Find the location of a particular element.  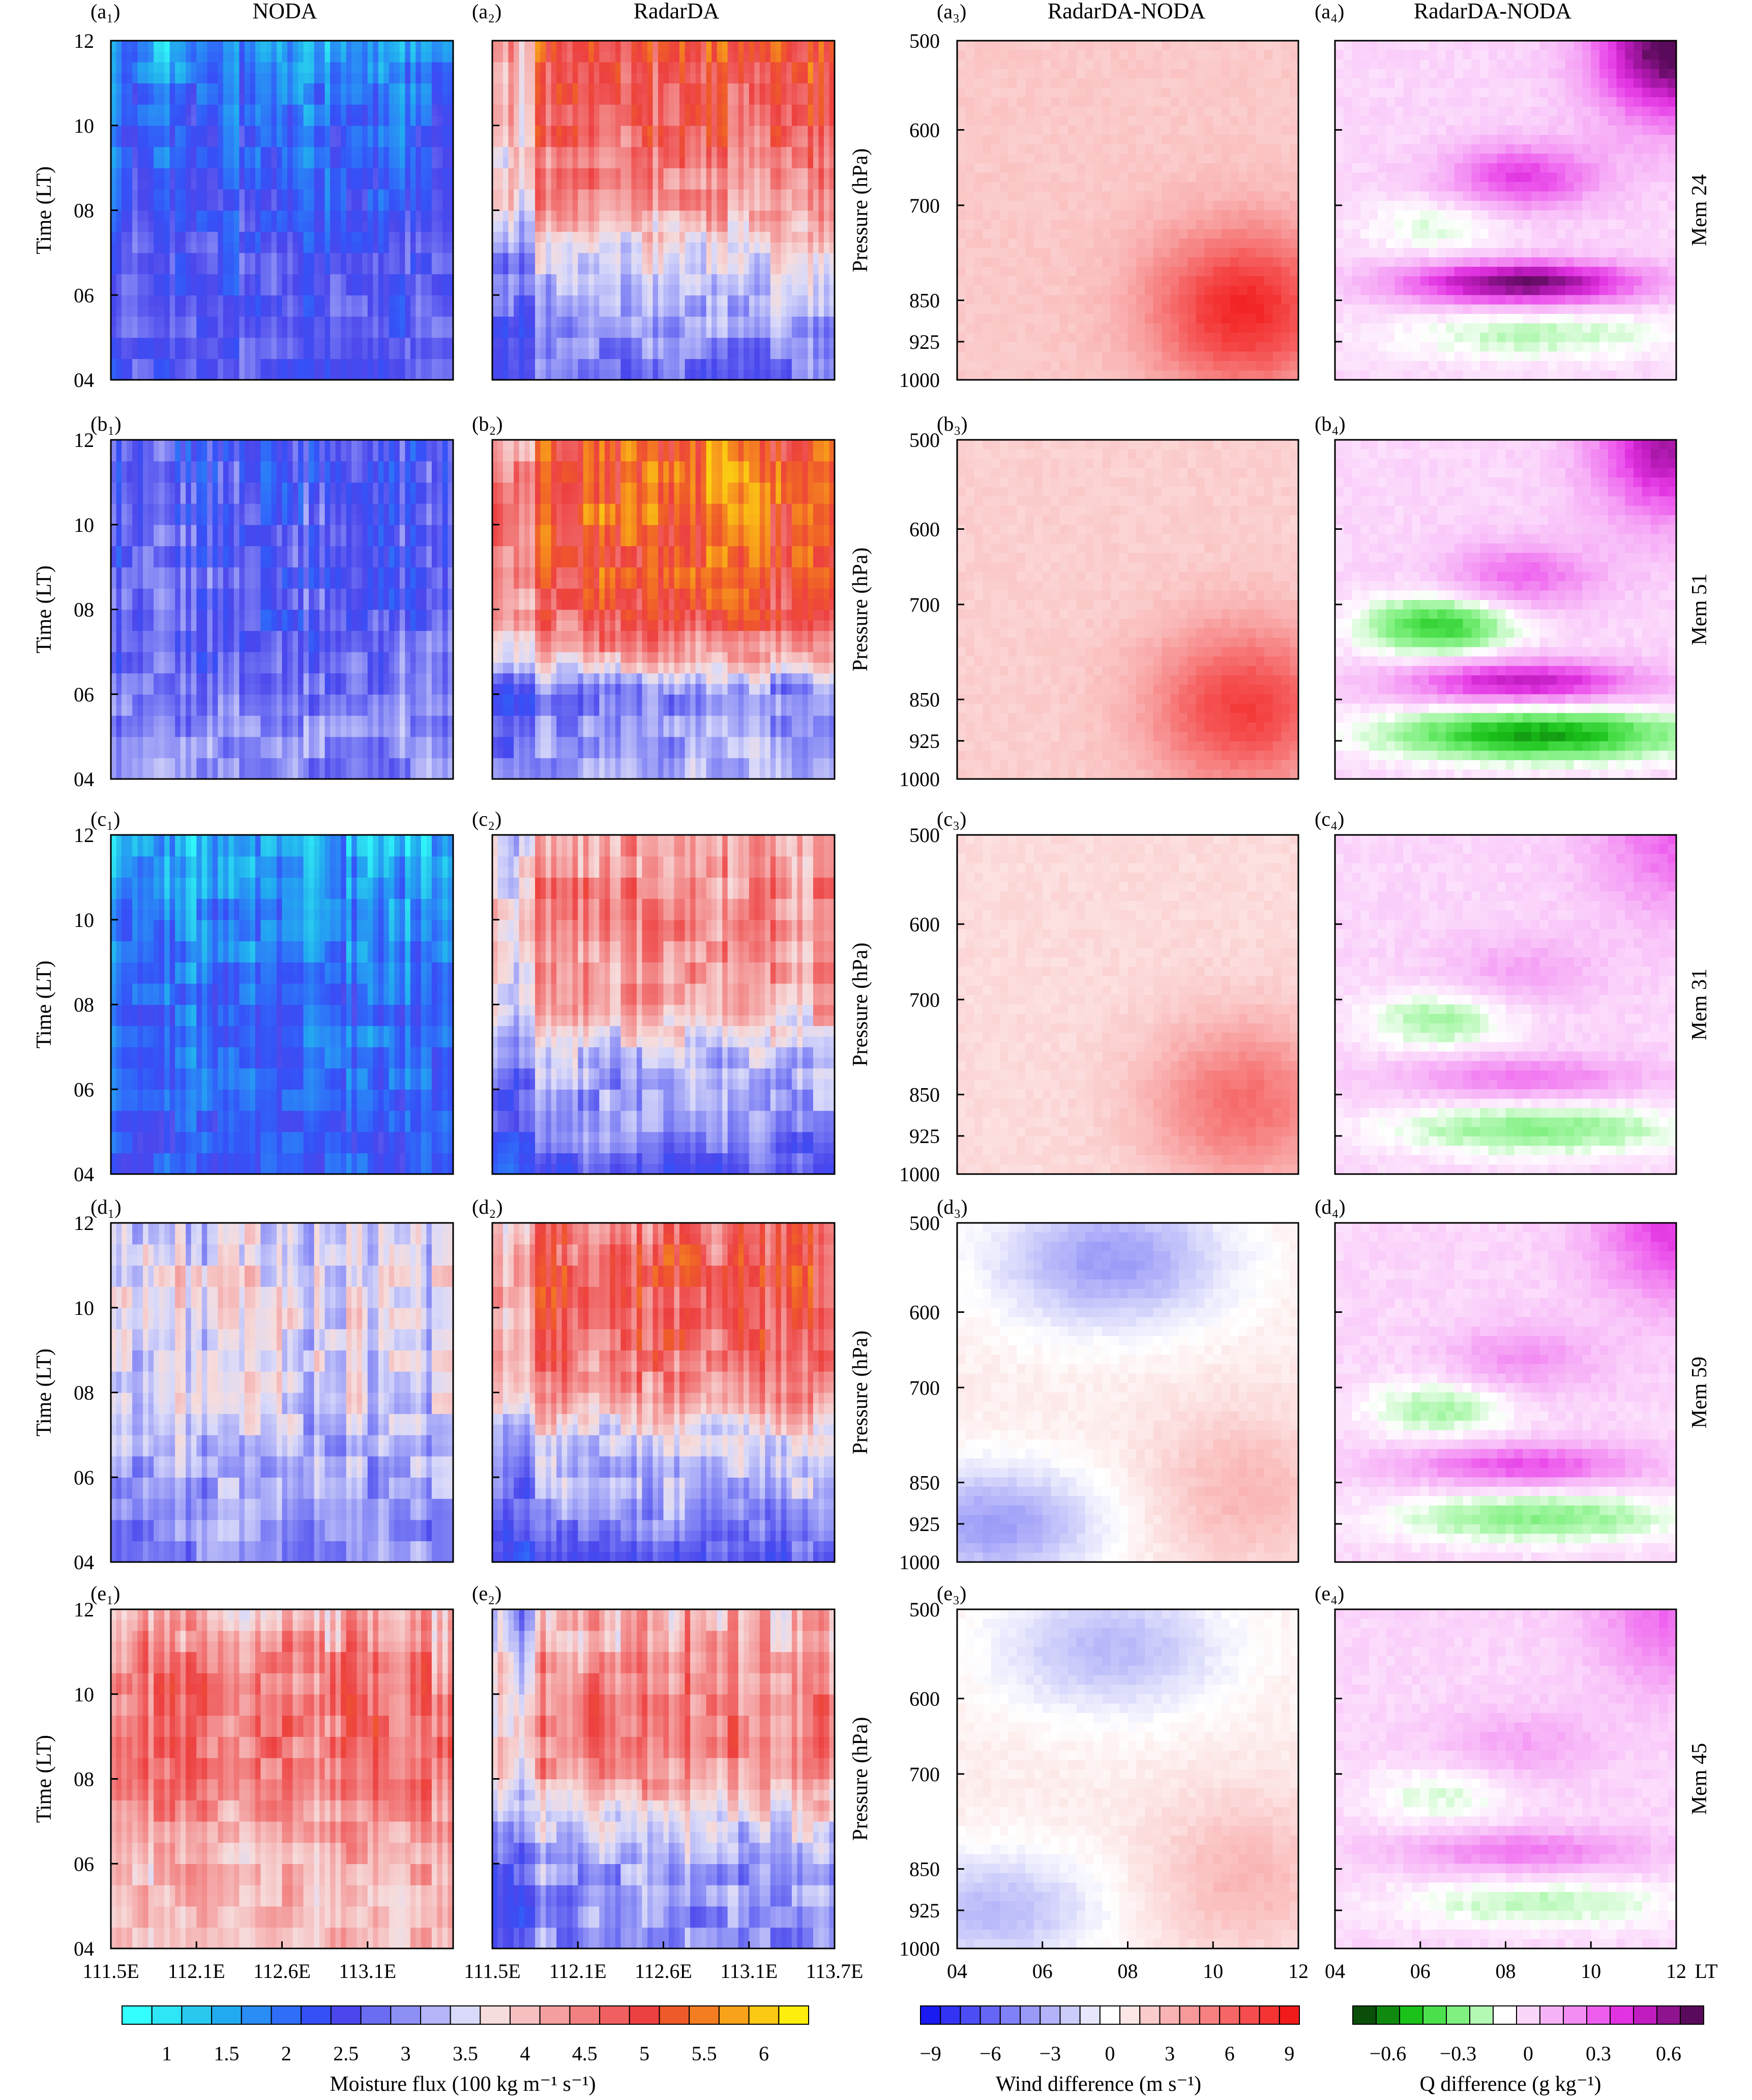

panel-label: (d₂) is located at coordinates (488, 1206).